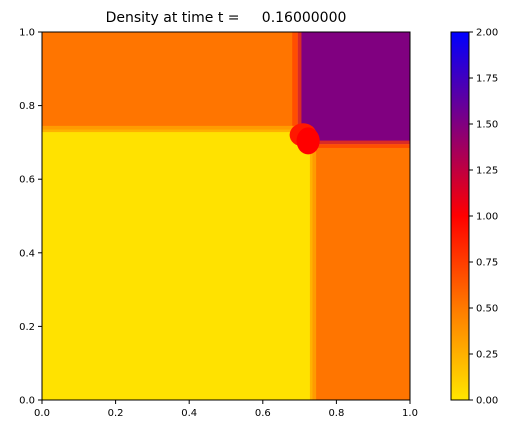  Describe the element at coordinates (410, 413) in the screenshot. I see `x-tick-label: 1.0` at that location.